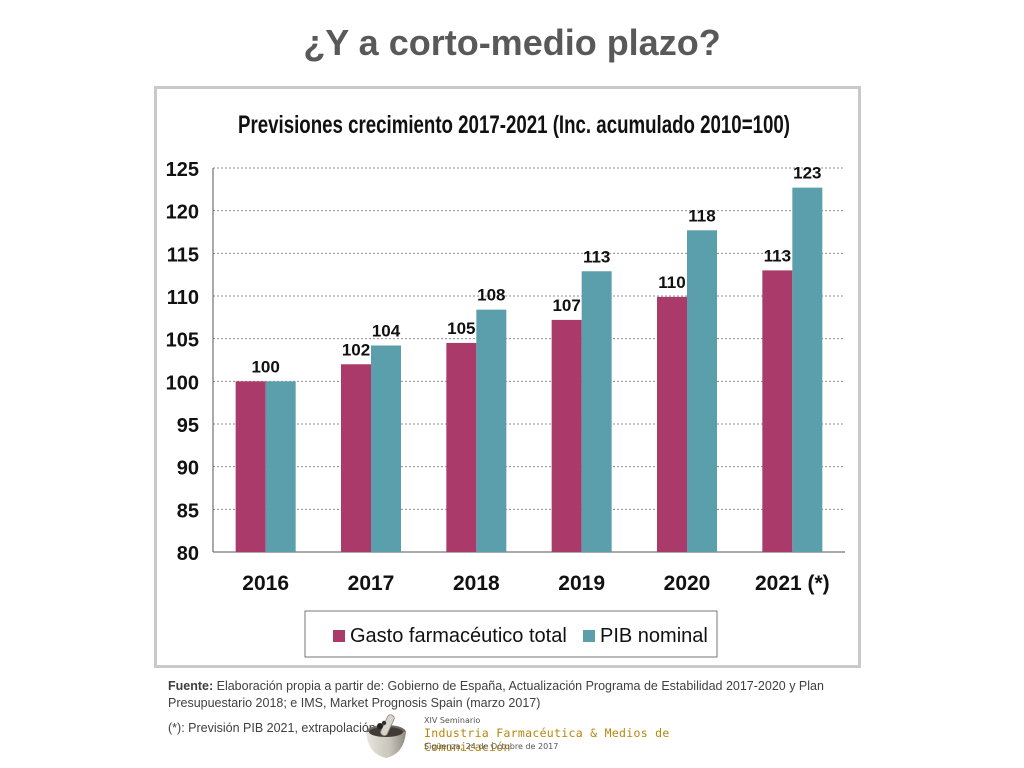 This screenshot has width=1024, height=768. What do you see at coordinates (265, 366) in the screenshot?
I see `data-label: 100` at bounding box center [265, 366].